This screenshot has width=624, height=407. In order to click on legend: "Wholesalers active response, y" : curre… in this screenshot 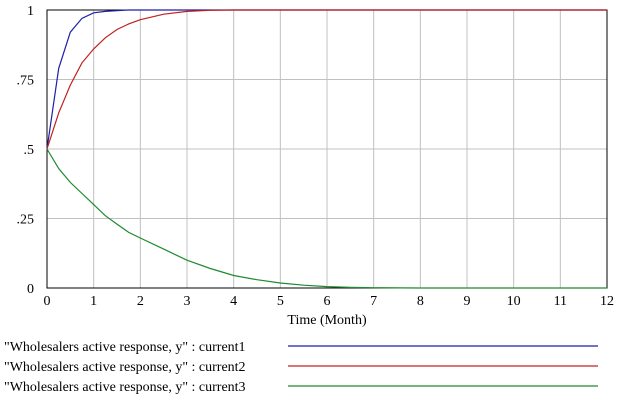, I will do `click(301, 367)`.